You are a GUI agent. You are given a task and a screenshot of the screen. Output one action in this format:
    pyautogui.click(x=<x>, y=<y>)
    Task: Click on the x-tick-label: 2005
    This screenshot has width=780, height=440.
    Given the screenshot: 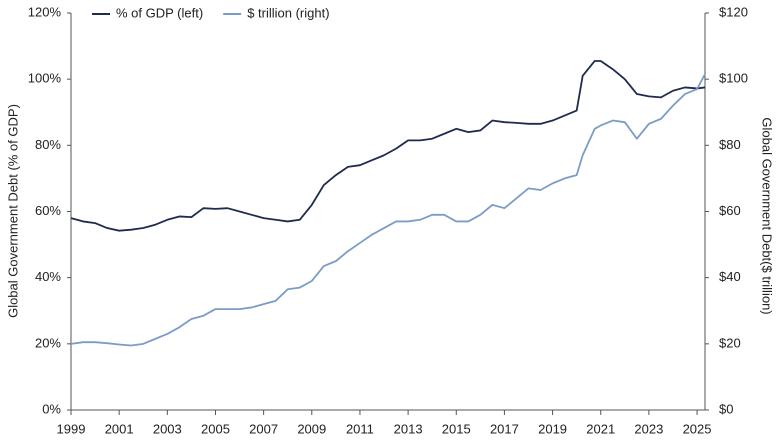 What is the action you would take?
    pyautogui.click(x=215, y=428)
    